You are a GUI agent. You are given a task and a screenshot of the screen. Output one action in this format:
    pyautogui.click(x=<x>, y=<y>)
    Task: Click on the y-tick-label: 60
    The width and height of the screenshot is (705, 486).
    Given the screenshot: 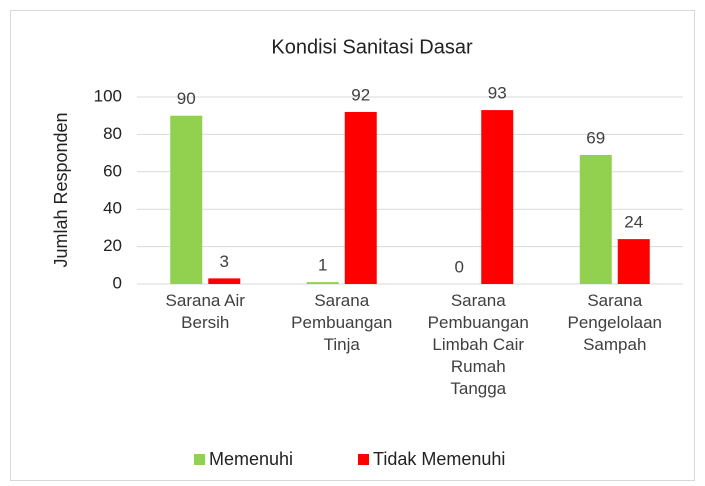 What is the action you would take?
    pyautogui.click(x=112, y=170)
    